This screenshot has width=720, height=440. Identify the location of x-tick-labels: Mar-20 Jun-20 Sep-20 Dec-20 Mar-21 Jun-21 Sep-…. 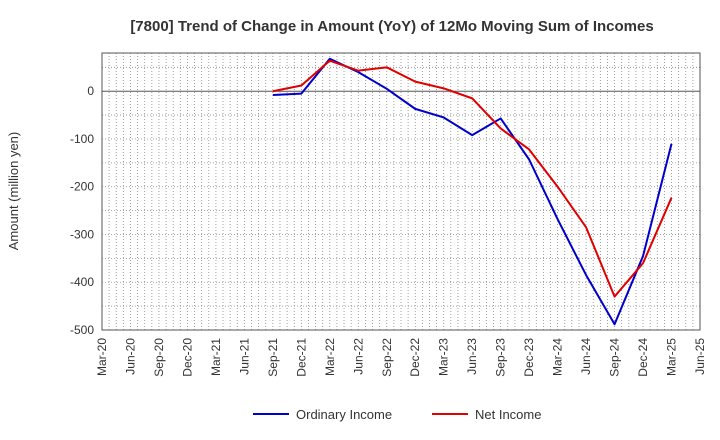
(401, 357).